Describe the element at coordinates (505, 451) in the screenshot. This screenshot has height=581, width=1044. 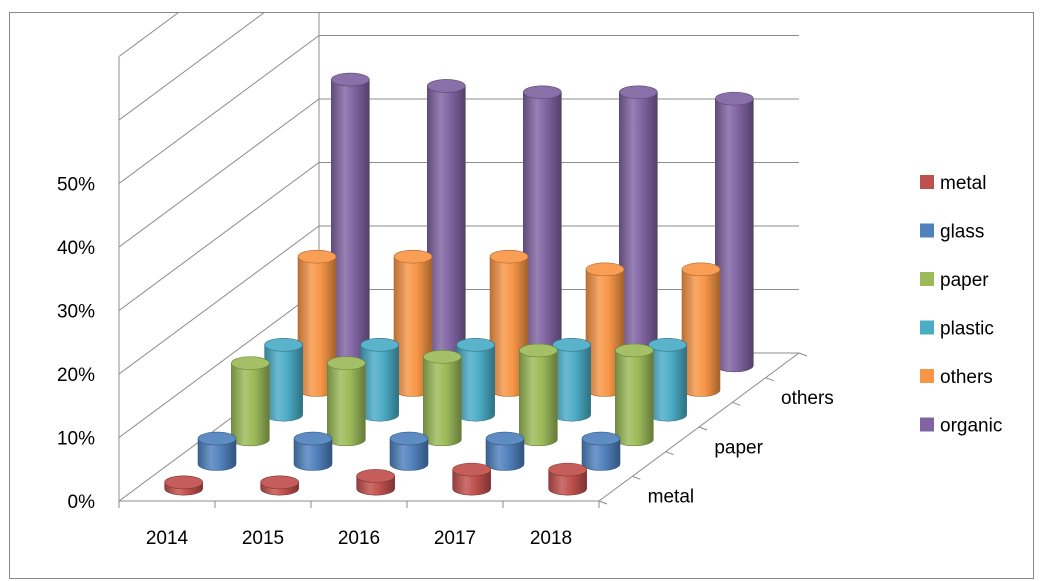
I see `bar-glass-2017` at that location.